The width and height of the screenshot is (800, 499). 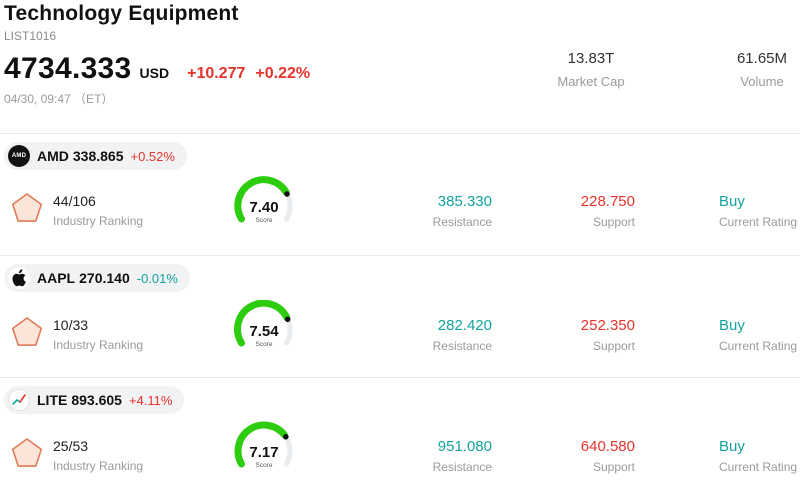 I want to click on volume-stat: 61.65M Volume, so click(x=758, y=69).